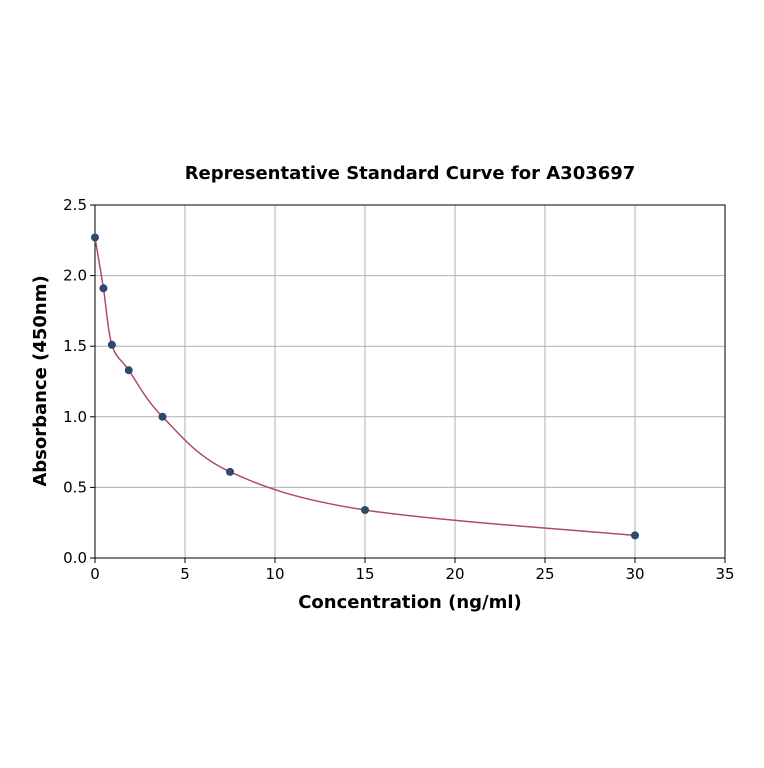  What do you see at coordinates (544, 574) in the screenshot?
I see `x-tick-label: 25` at bounding box center [544, 574].